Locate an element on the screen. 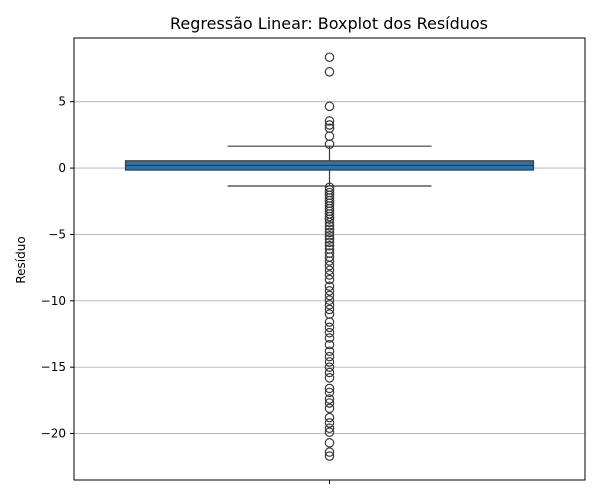 The image size is (600, 500). box-layer is located at coordinates (329, 166).